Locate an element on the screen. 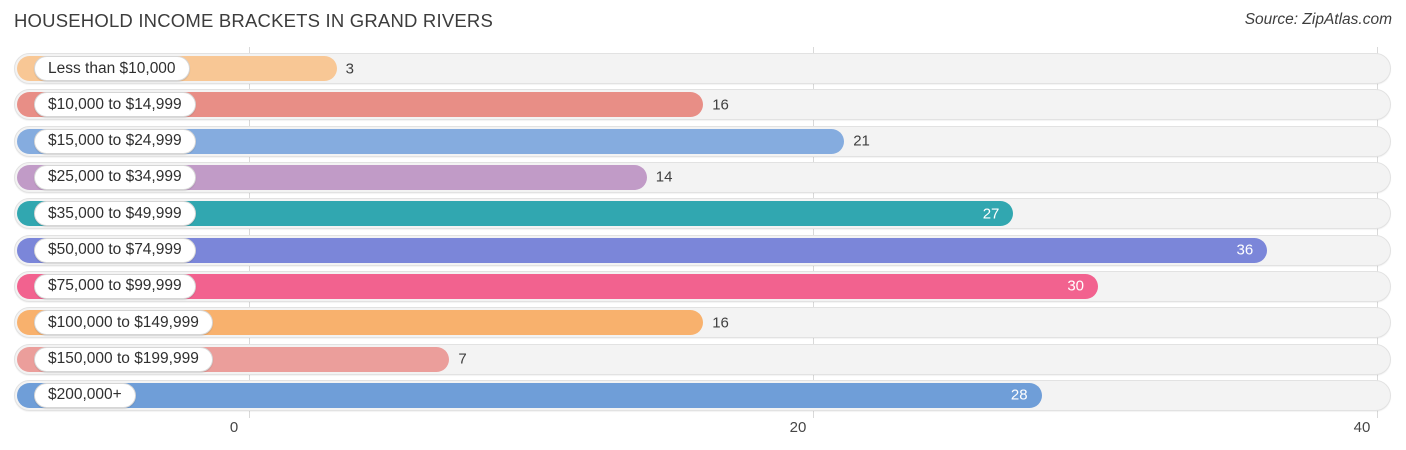 The height and width of the screenshot is (450, 1406). bar-row: $200,000+ 28 is located at coordinates (702, 395).